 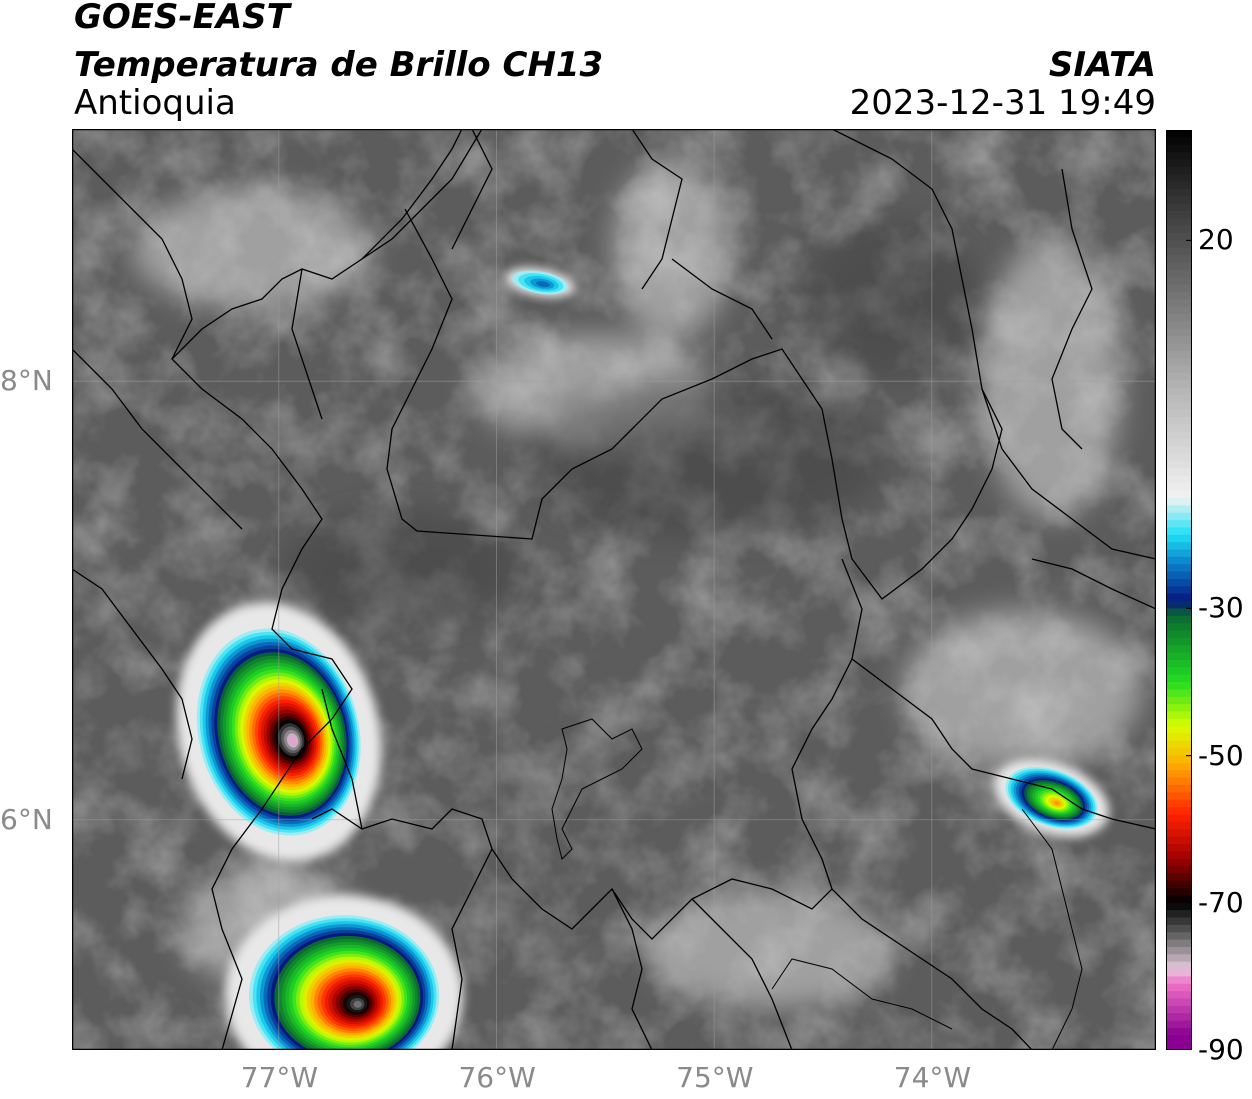 I want to click on cell-contour, so click(x=293, y=740).